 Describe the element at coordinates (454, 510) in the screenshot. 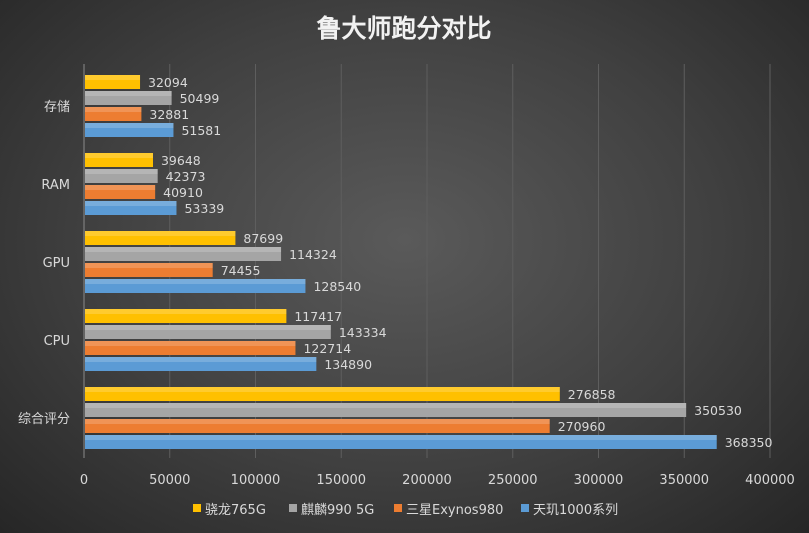

I see `legend-label: 三星Exynos980` at that location.